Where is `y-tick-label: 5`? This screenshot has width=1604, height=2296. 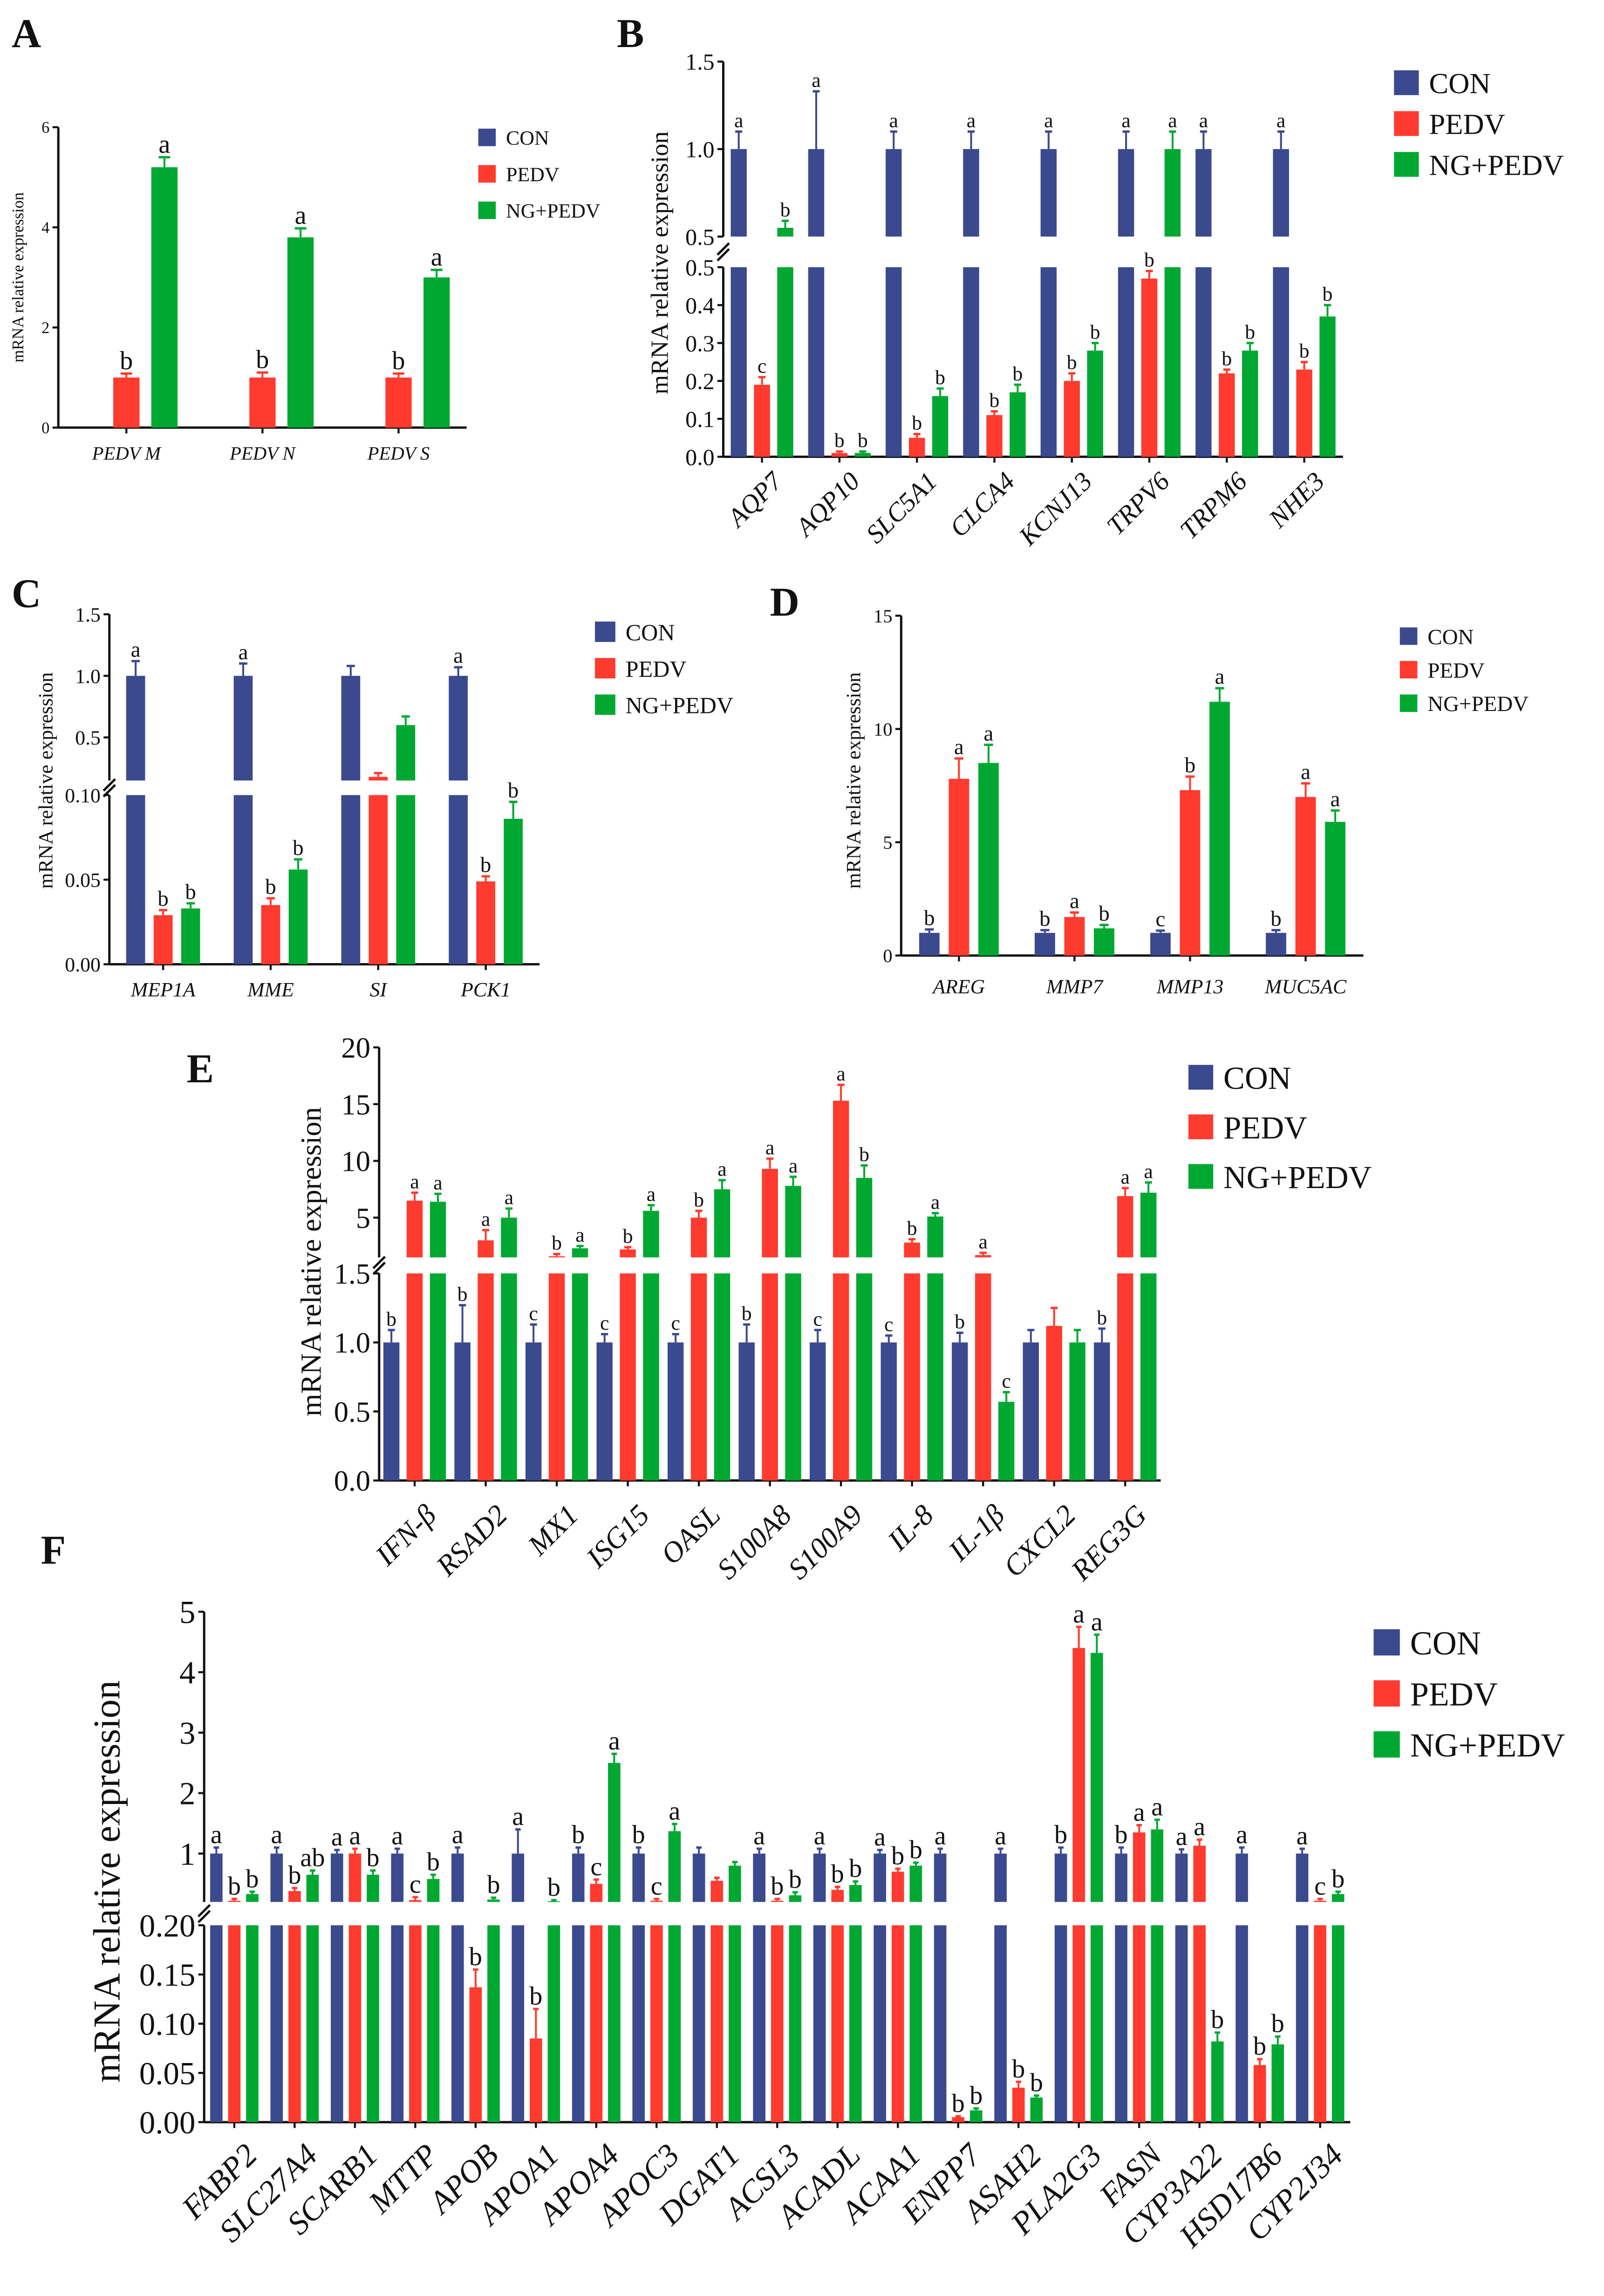
y-tick-label: 5 is located at coordinates (187, 1612).